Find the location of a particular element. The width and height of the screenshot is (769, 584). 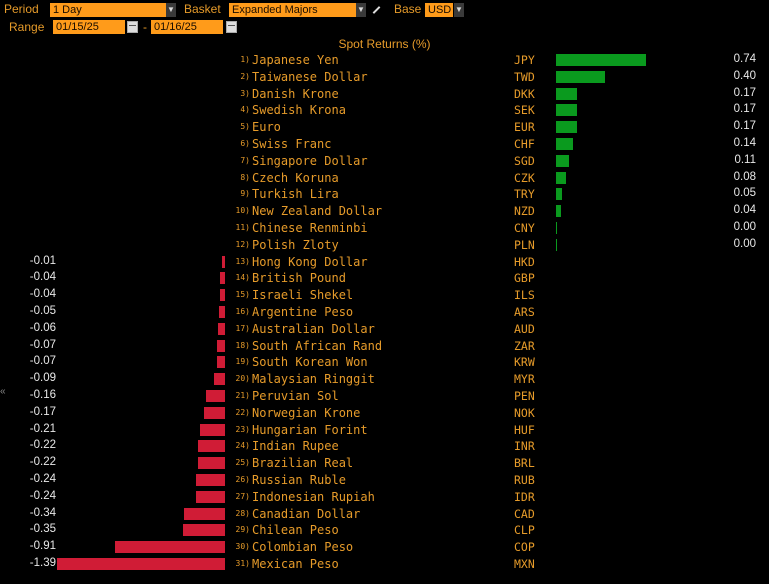

table-row: 11) Chinese Renminbi CNY 0.00 is located at coordinates (384, 228).